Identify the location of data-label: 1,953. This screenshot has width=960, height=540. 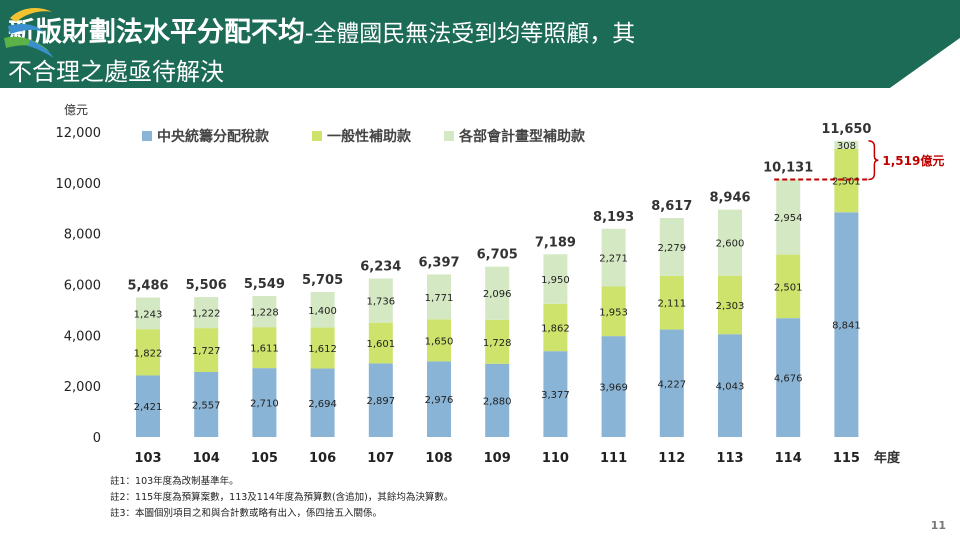
(613, 312).